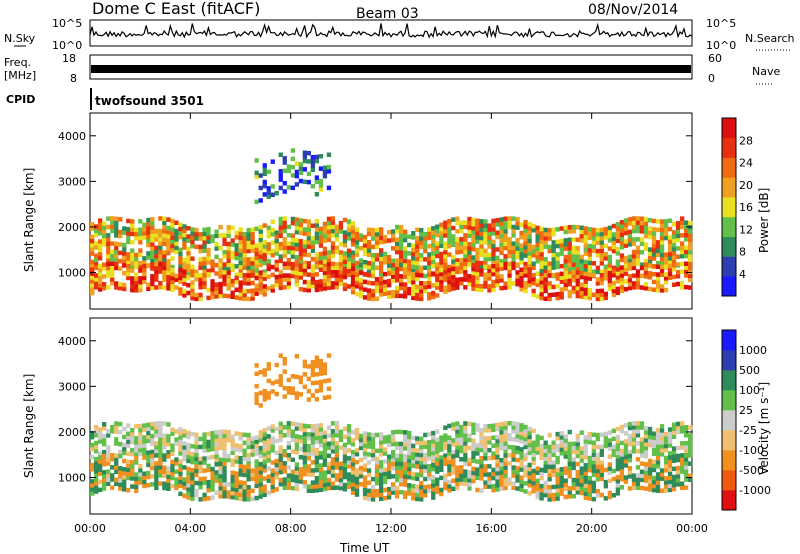 Image resolution: width=800 pixels, height=554 pixels. I want to click on freq-tick-low: 8, so click(73, 78).